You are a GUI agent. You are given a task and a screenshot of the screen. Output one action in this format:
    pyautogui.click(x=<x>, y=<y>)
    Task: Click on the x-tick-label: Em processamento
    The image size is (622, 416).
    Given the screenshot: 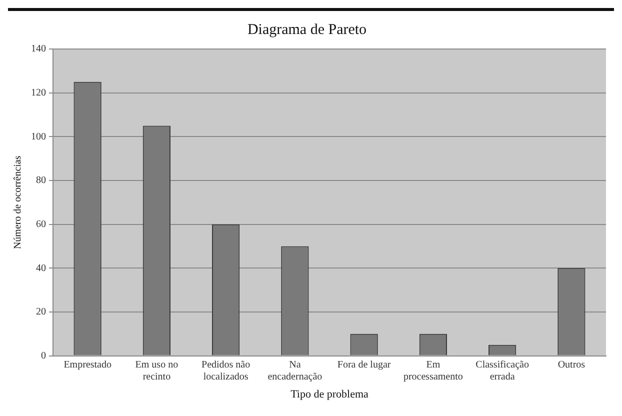 What is the action you would take?
    pyautogui.click(x=433, y=370)
    